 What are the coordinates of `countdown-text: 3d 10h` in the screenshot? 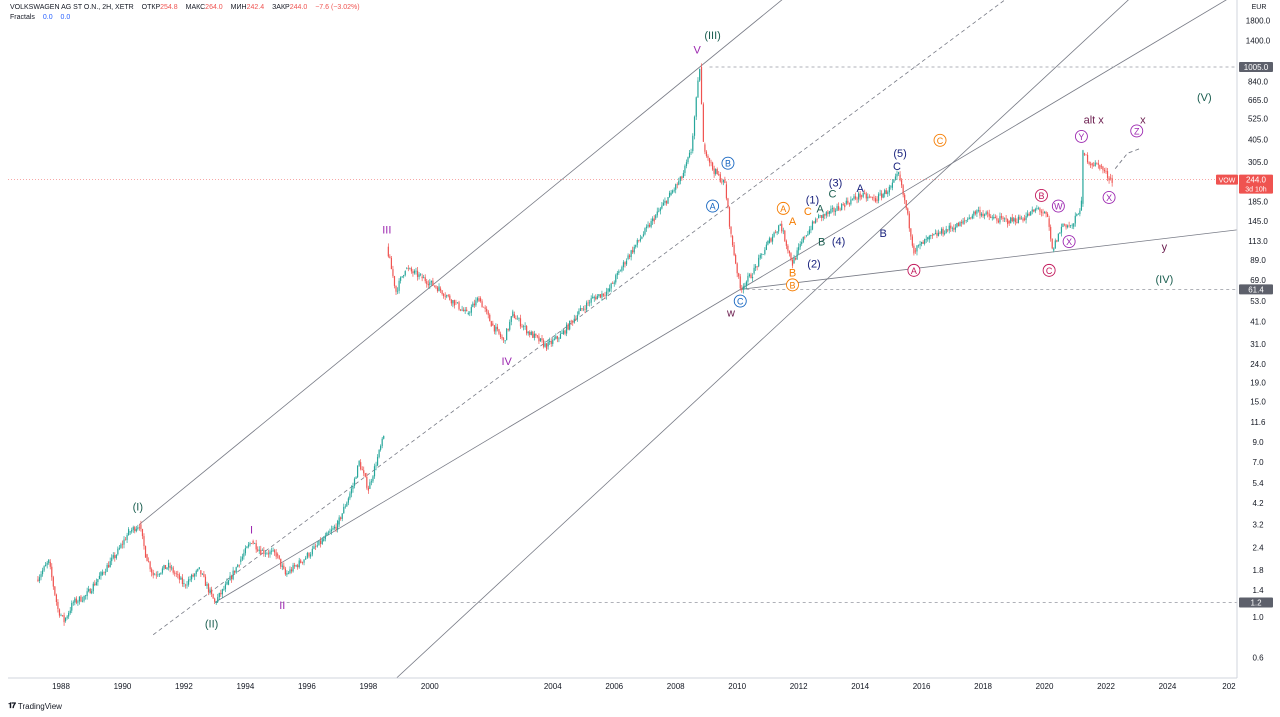 It's located at (1256, 190).